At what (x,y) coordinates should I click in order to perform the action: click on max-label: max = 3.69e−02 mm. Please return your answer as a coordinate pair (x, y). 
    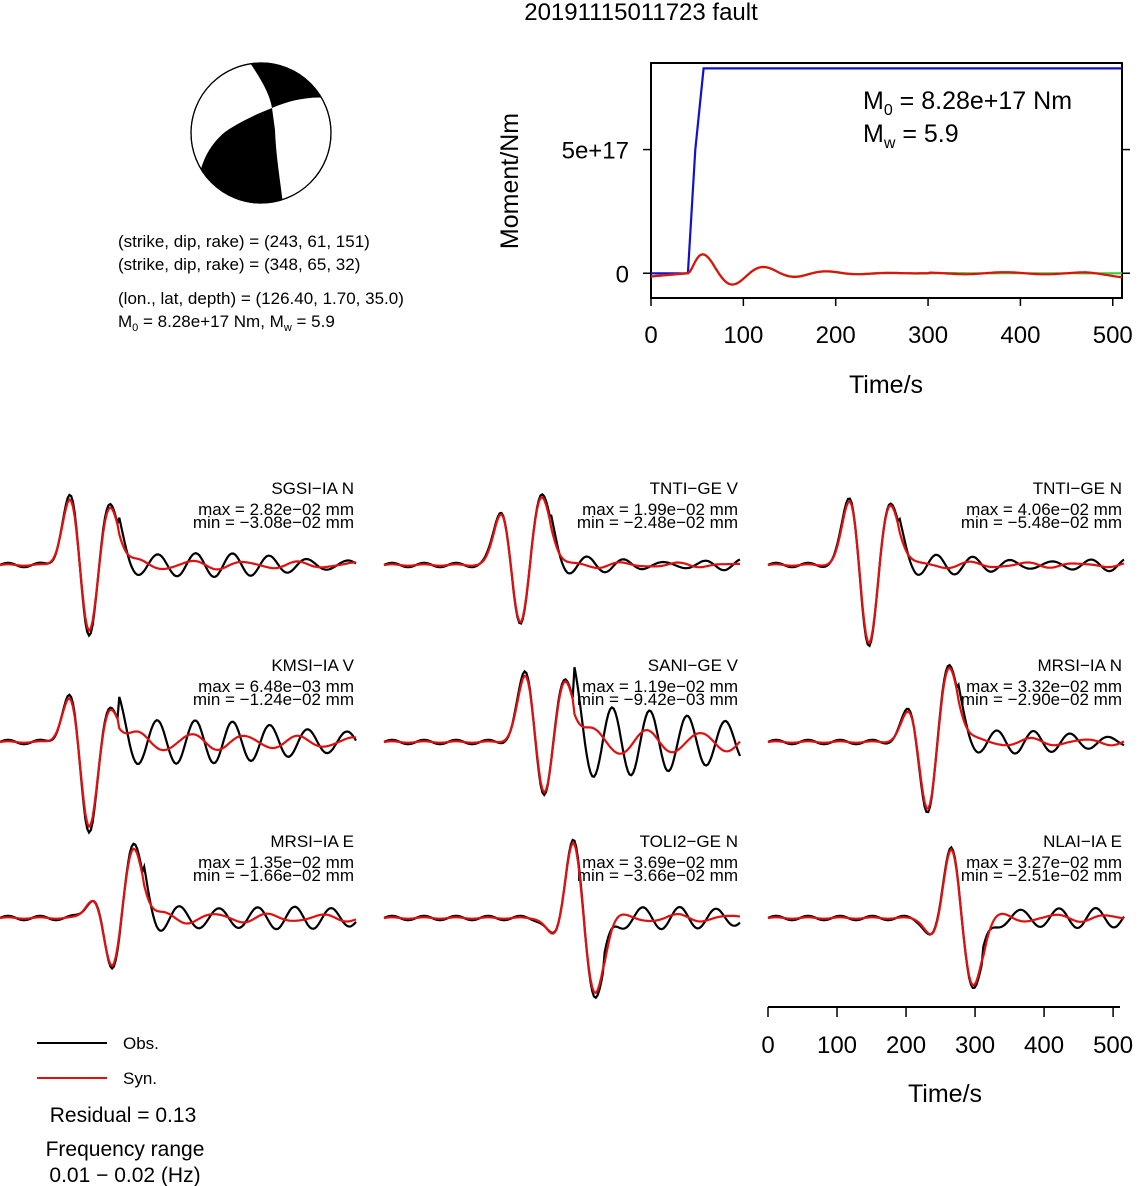
    Looking at the image, I should click on (660, 862).